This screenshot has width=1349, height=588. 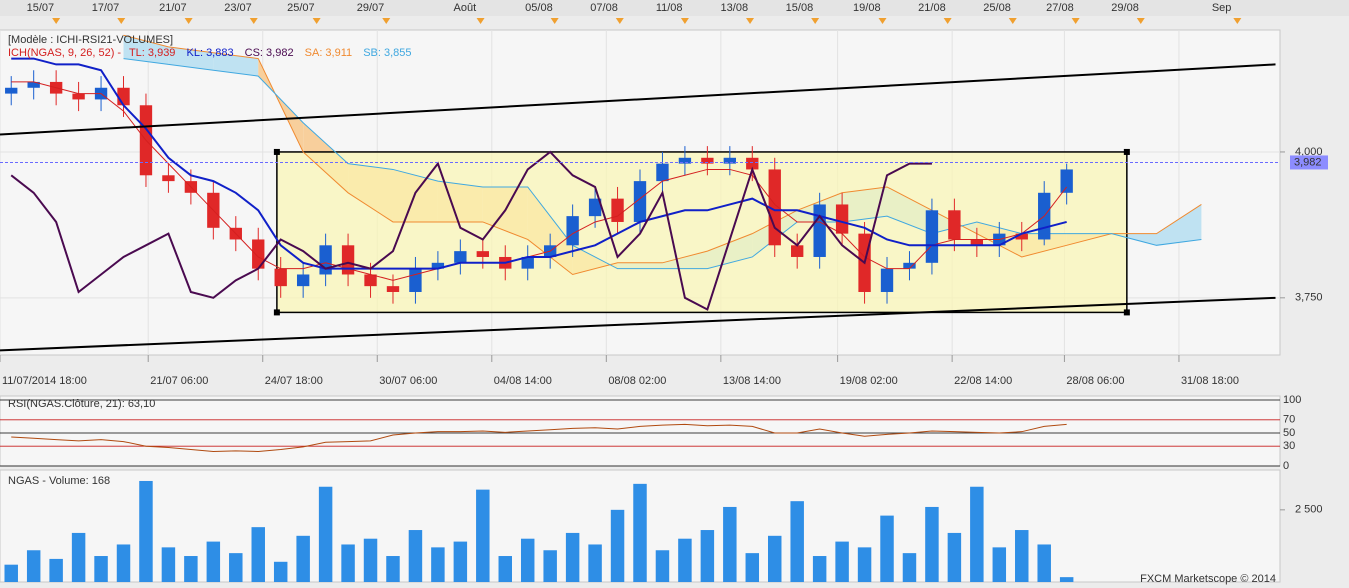 What do you see at coordinates (1060, 8) in the screenshot?
I see `top-tick-label: 27/08` at bounding box center [1060, 8].